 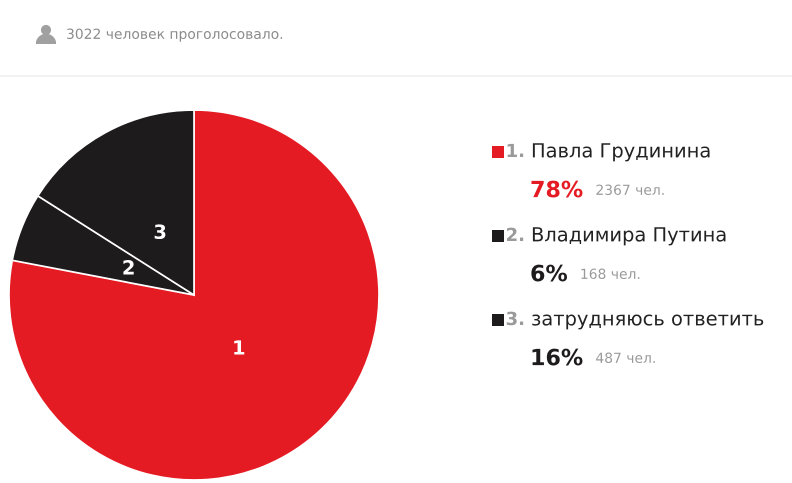 I want to click on text: 487 чел., so click(x=625, y=358).